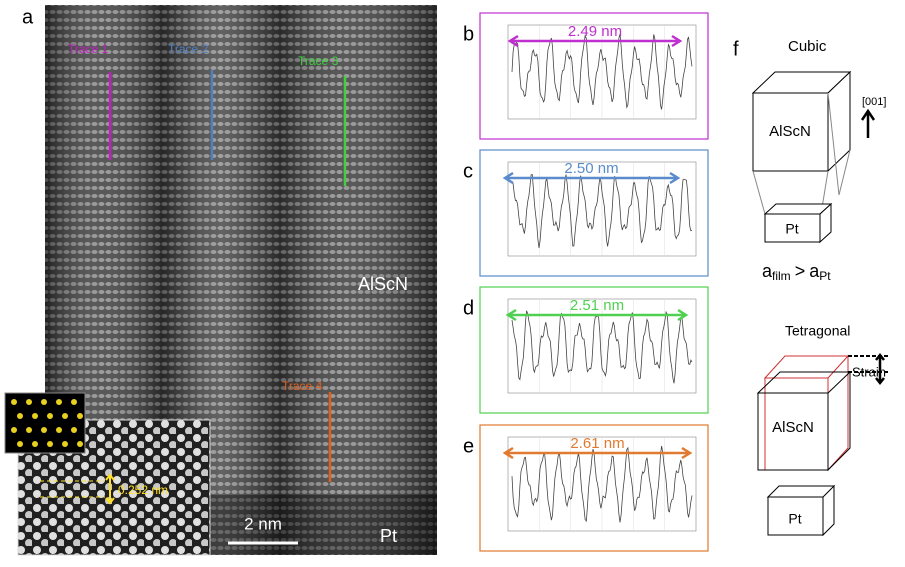 The height and width of the screenshot is (567, 905). I want to click on trace-label: Trace 4, so click(302, 386).